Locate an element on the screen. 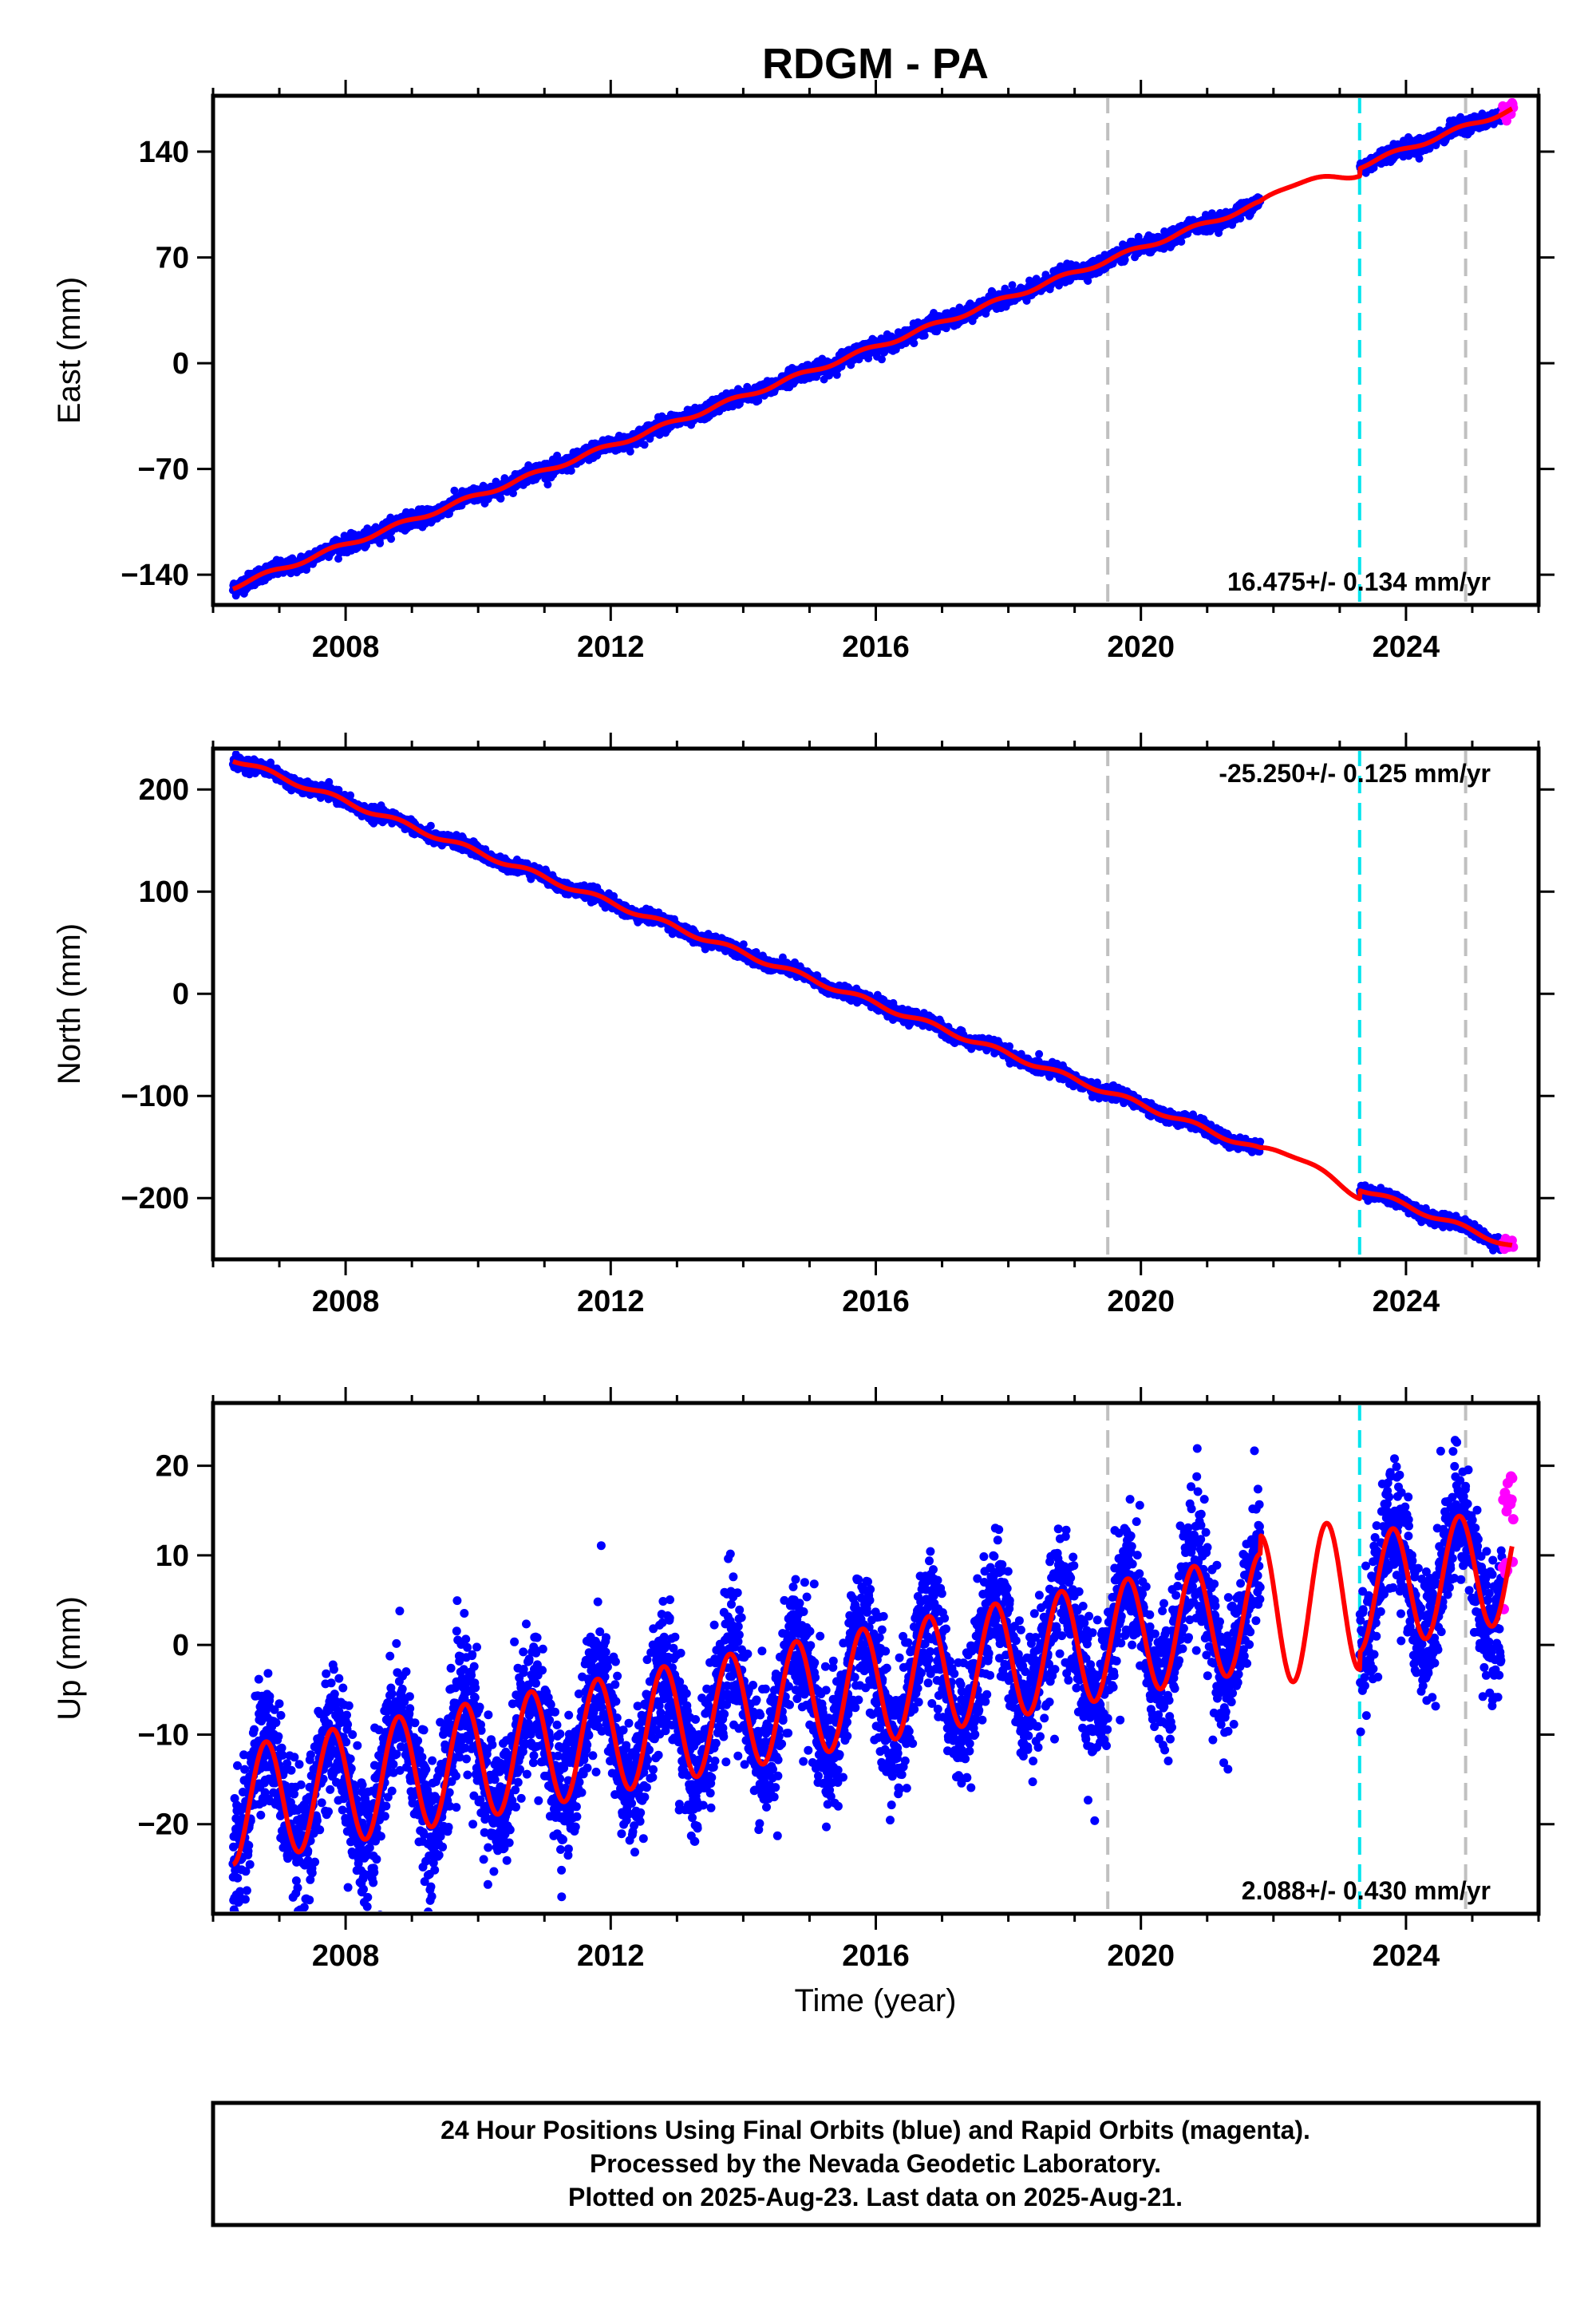  east-x-tick-label: 2016 is located at coordinates (876, 647).